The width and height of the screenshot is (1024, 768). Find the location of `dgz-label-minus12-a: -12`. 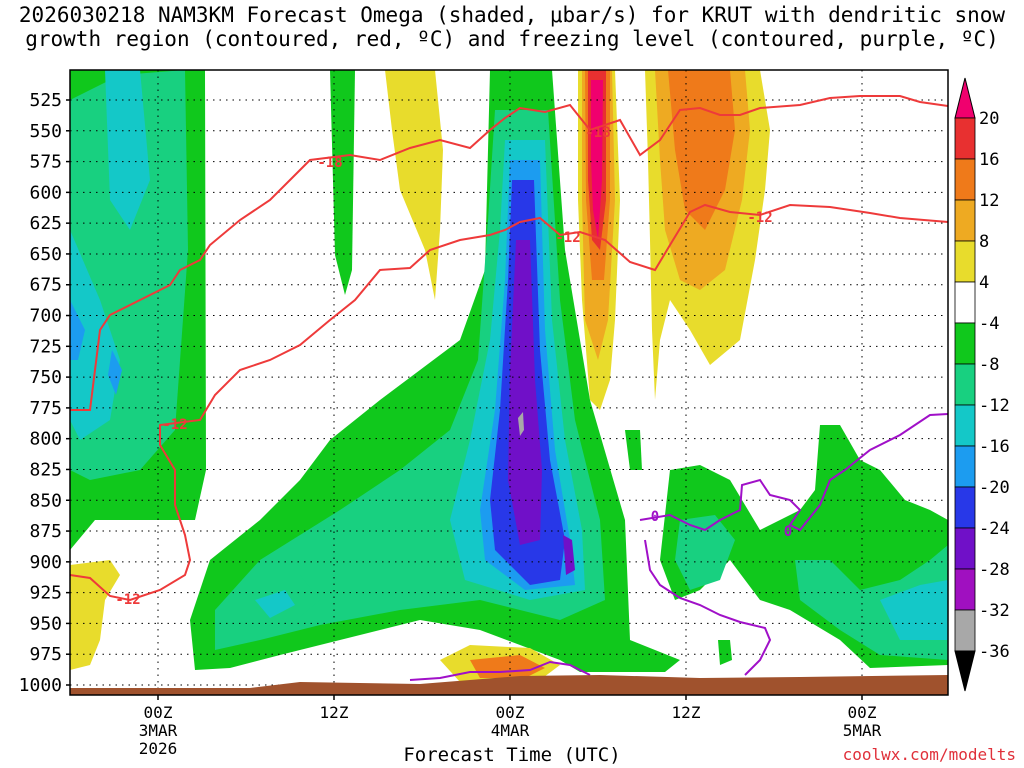

dgz-label-minus12-a: -12 is located at coordinates (174, 425).